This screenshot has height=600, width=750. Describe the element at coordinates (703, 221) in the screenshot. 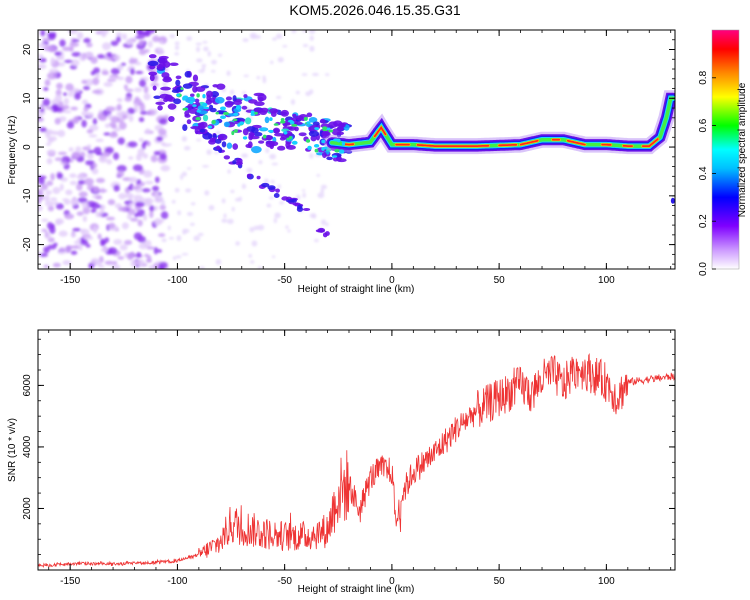

I see `colorbar-tick-label-1: 0.2` at that location.